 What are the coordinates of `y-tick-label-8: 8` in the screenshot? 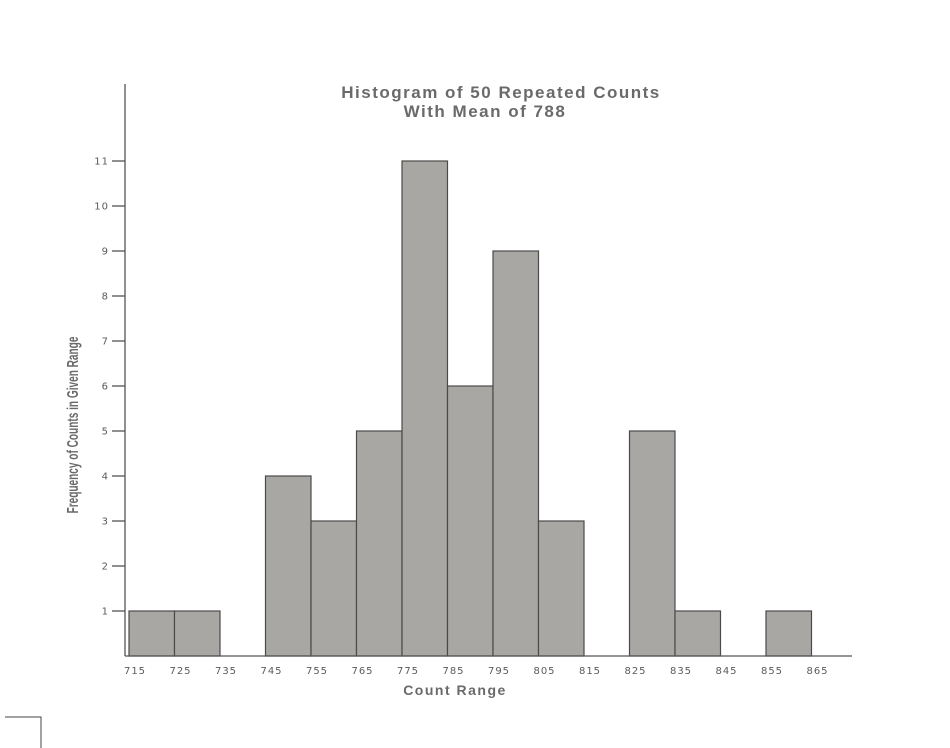 It's located at (105, 297).